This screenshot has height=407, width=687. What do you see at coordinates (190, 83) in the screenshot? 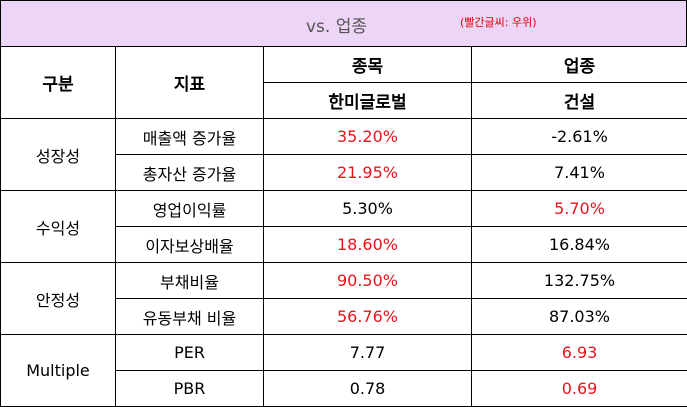
I see `header-indicator: 지표` at bounding box center [190, 83].